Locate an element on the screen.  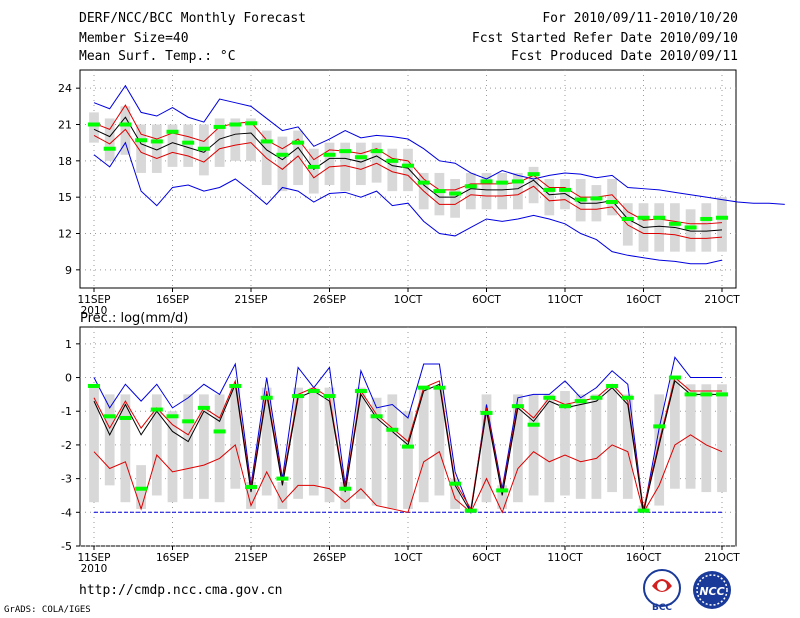
series-spread-line is located at coordinates (408, 474).